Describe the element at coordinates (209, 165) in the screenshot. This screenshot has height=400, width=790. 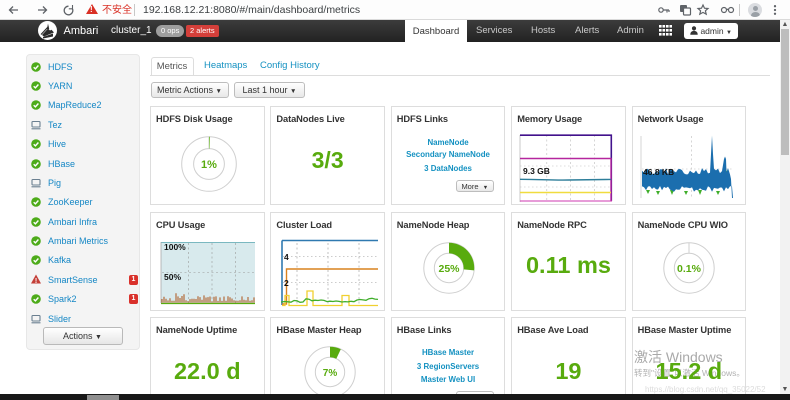
I see `svg-text: 1%` at that location.